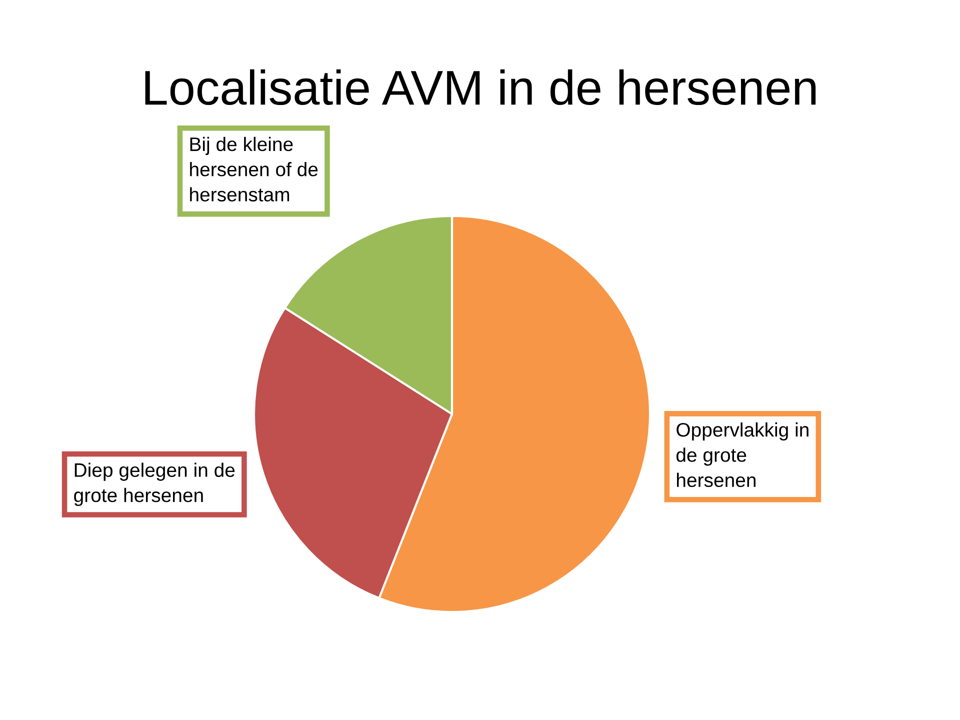 The height and width of the screenshot is (720, 960). Describe the element at coordinates (154, 484) in the screenshot. I see `slice-label: Diep gelegen in de grote hersenen` at that location.